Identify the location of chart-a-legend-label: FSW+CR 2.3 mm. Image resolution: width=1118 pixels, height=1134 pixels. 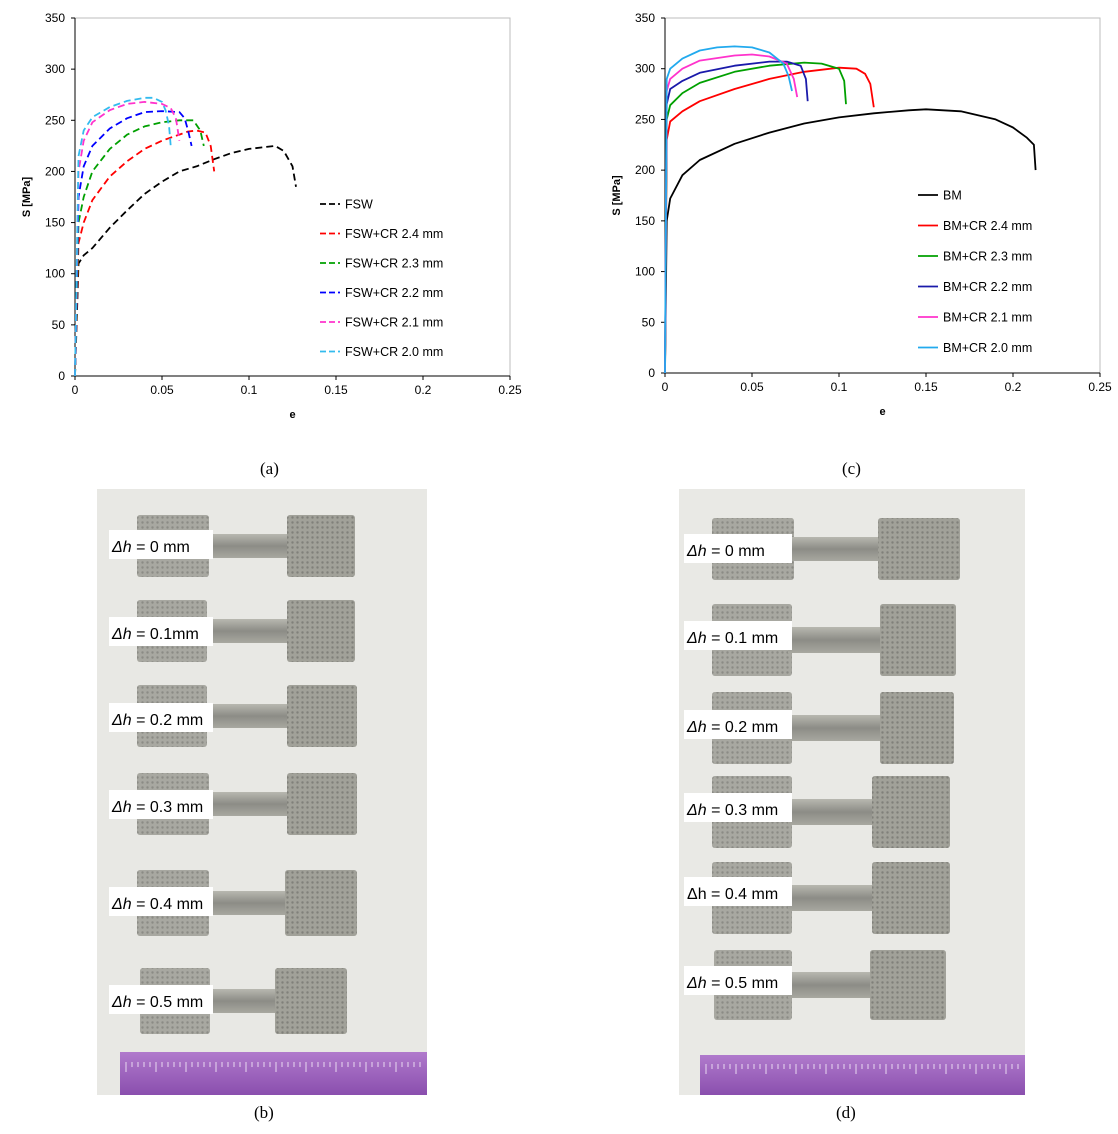
(394, 264).